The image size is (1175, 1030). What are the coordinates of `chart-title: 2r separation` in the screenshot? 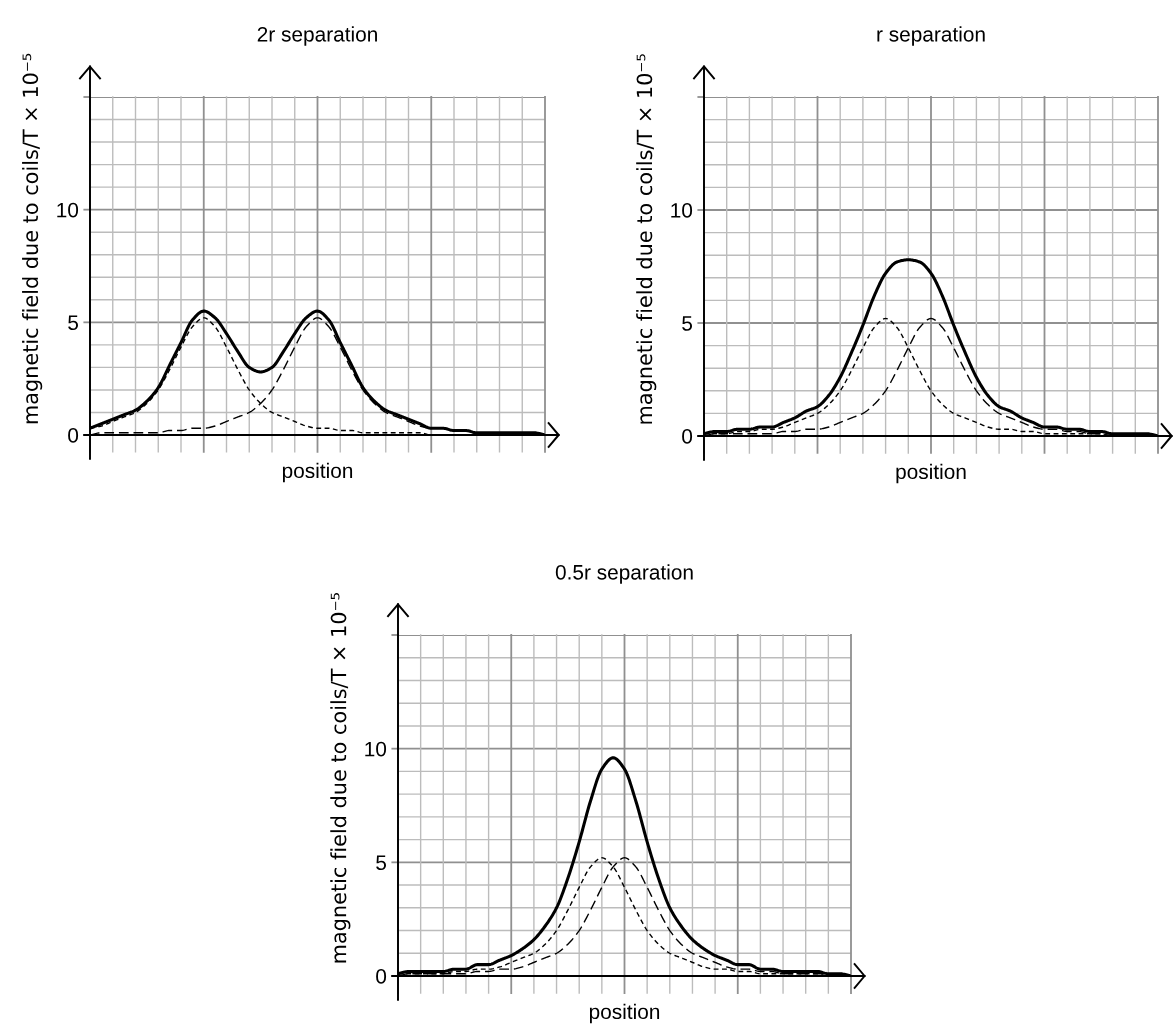 It's located at (317, 36).